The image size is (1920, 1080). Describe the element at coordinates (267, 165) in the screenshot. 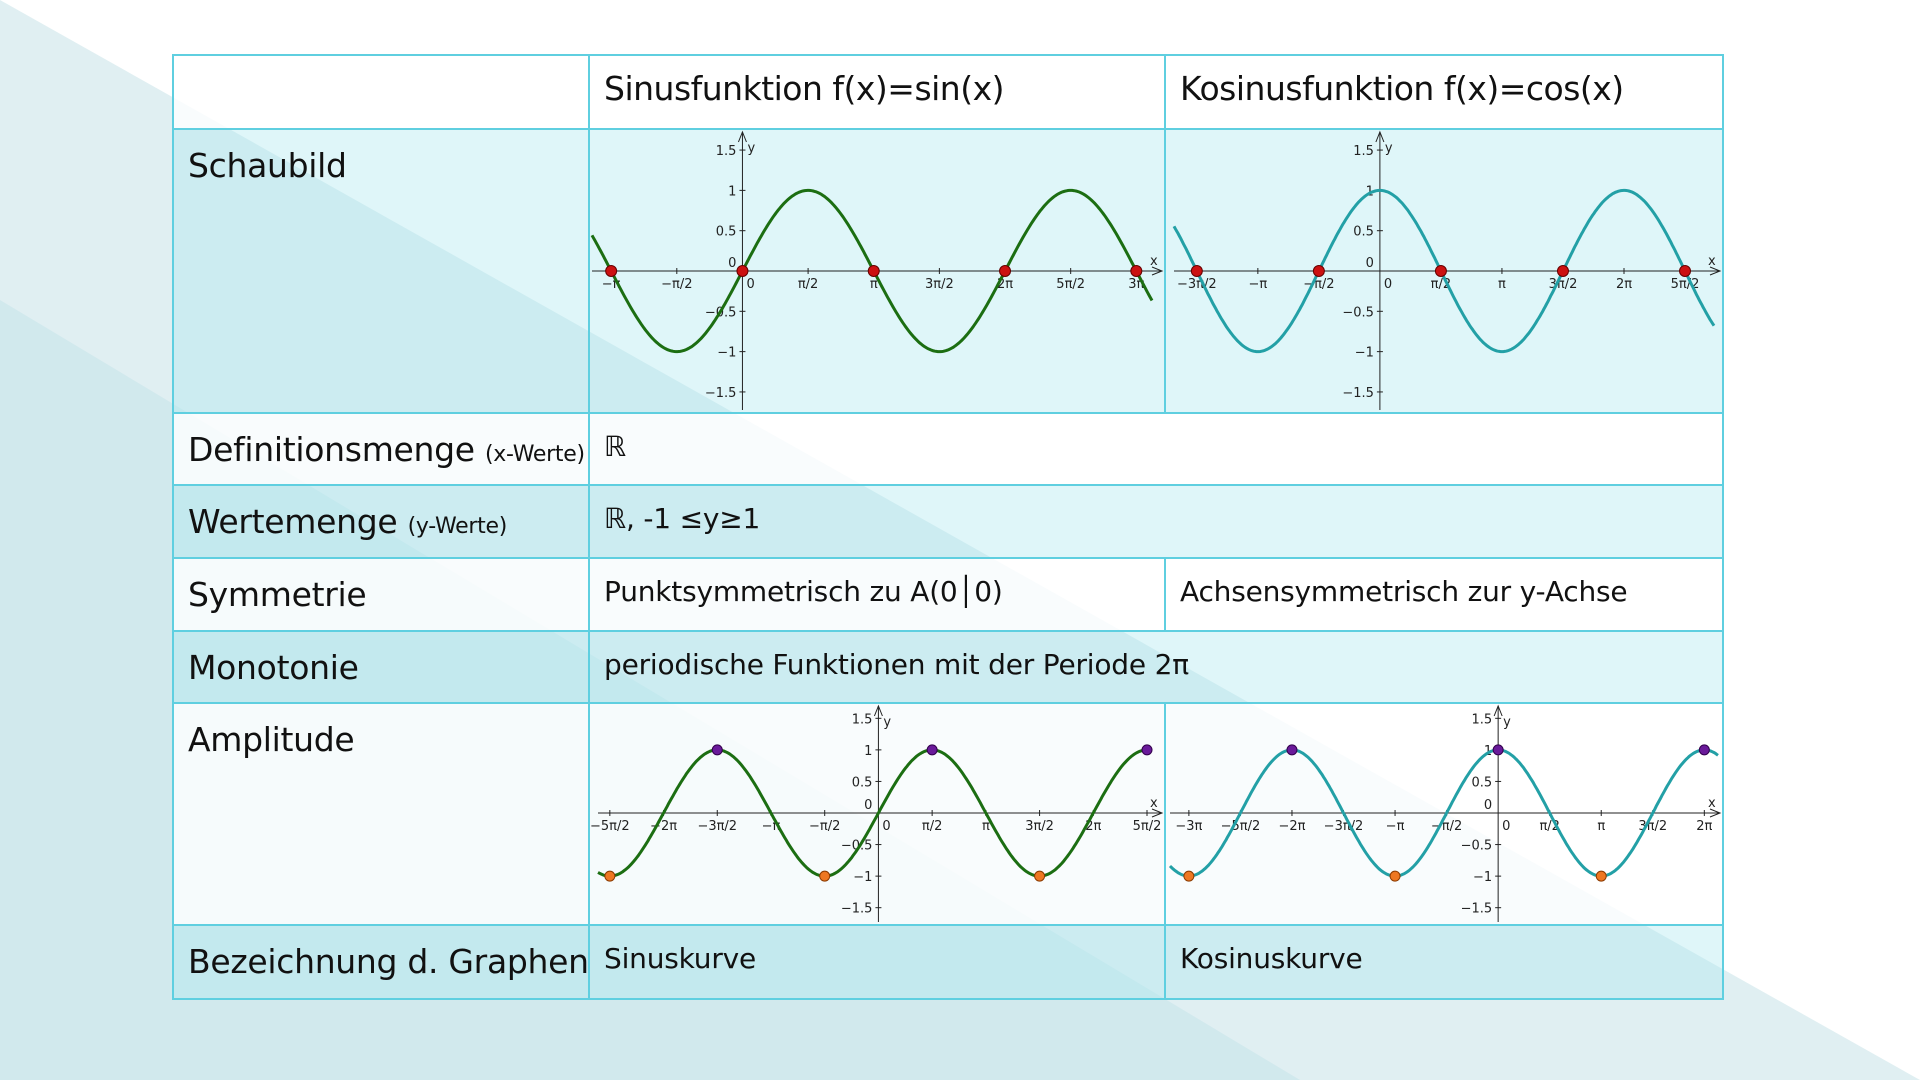

I see `schaubild-label: Schaubild` at that location.